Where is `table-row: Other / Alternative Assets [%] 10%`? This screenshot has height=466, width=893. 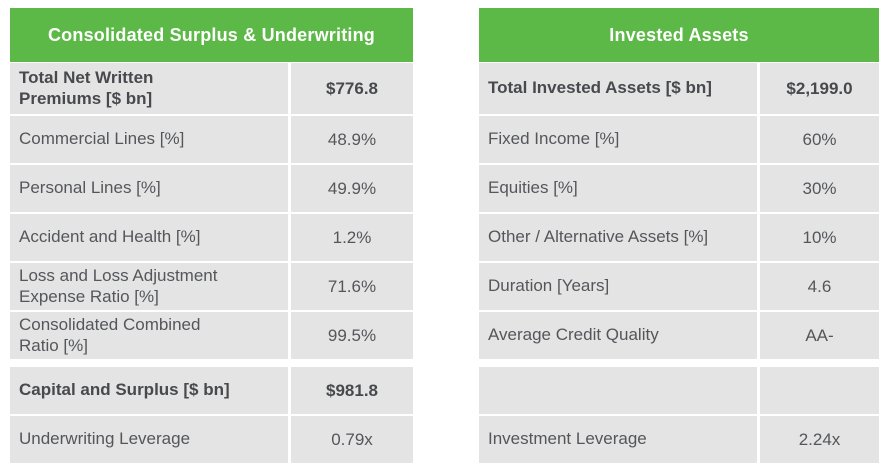
table-row: Other / Alternative Assets [%] 10% is located at coordinates (679, 237).